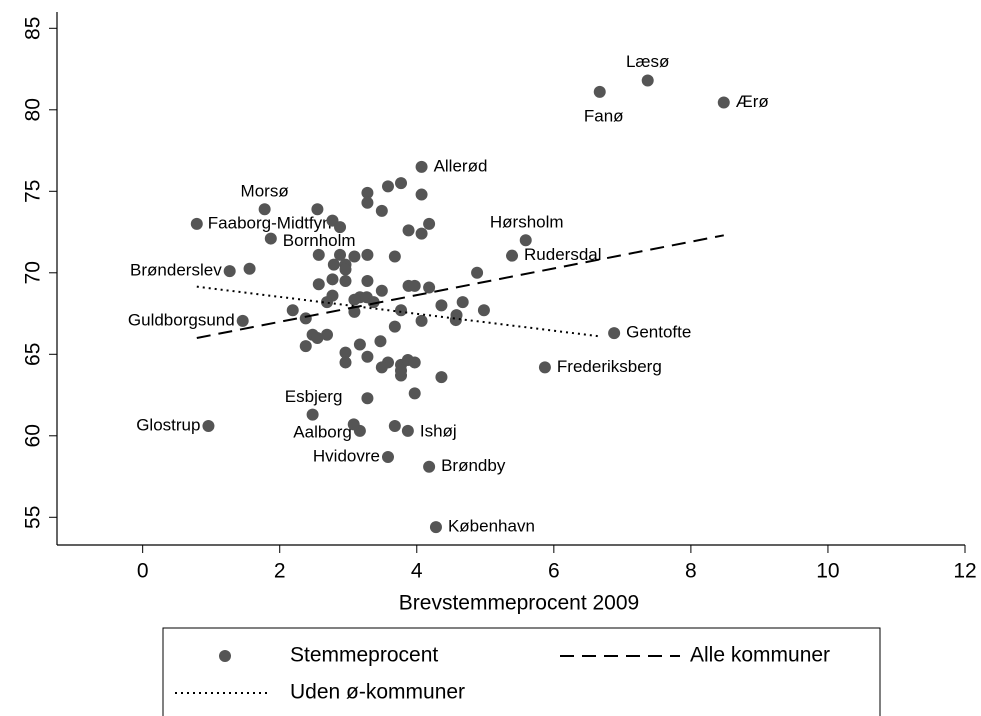  I want to click on legend-label: Stemmeprocent, so click(364, 655).